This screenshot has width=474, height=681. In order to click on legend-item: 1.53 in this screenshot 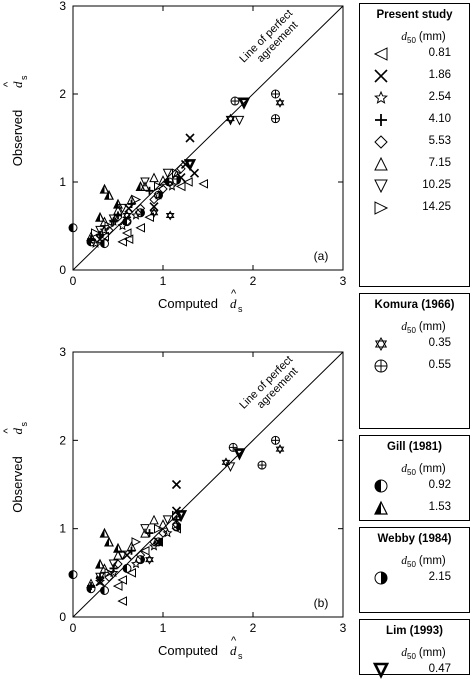, I will do `click(414, 508)`.